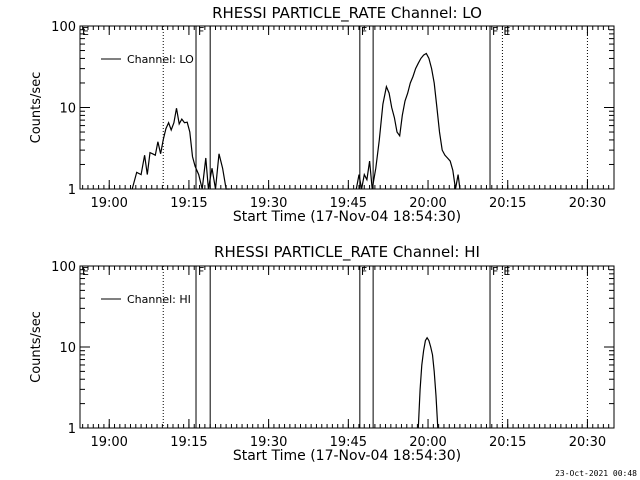  I want to click on legend-label: Channel: LO, so click(160, 59).